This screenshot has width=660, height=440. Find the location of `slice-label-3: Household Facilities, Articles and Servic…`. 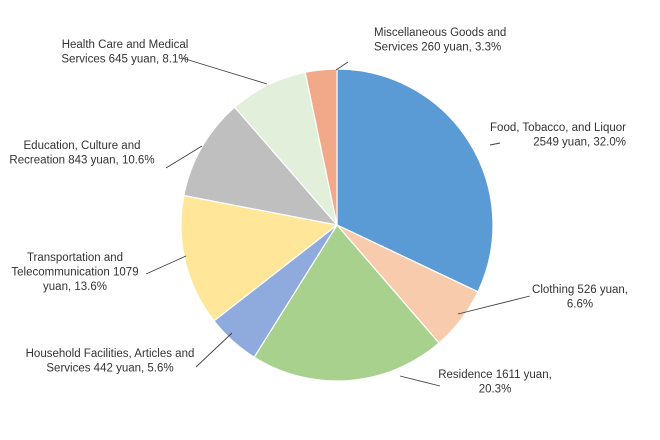

slice-label-3: Household Facilities, Articles and Servic… is located at coordinates (110, 361).